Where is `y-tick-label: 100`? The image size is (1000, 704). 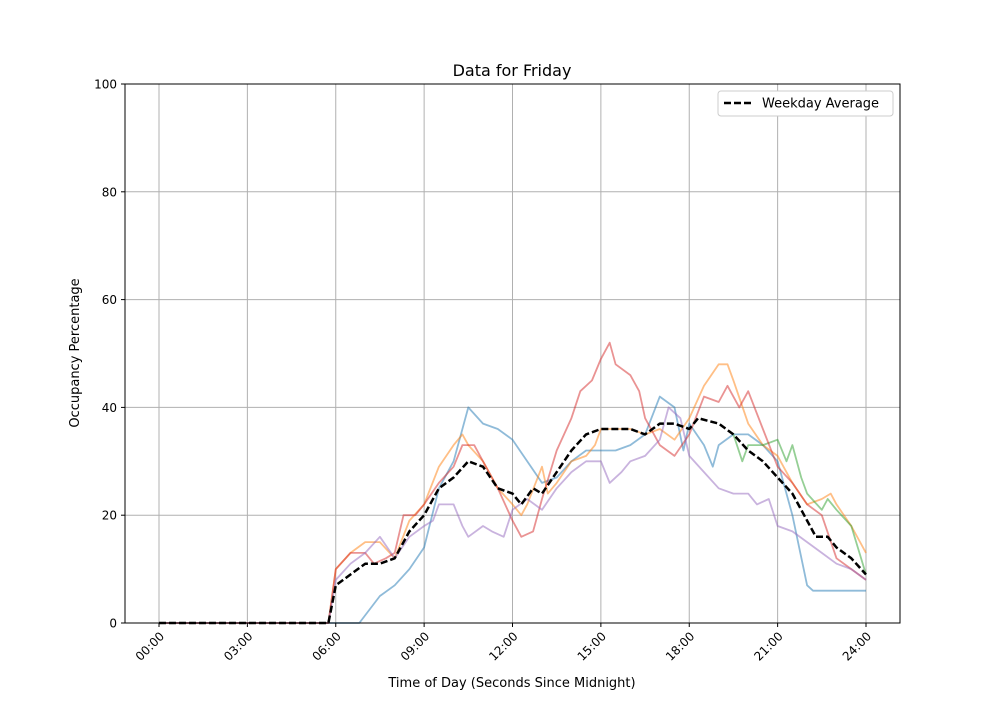
y-tick-label: 100 is located at coordinates (105, 85).